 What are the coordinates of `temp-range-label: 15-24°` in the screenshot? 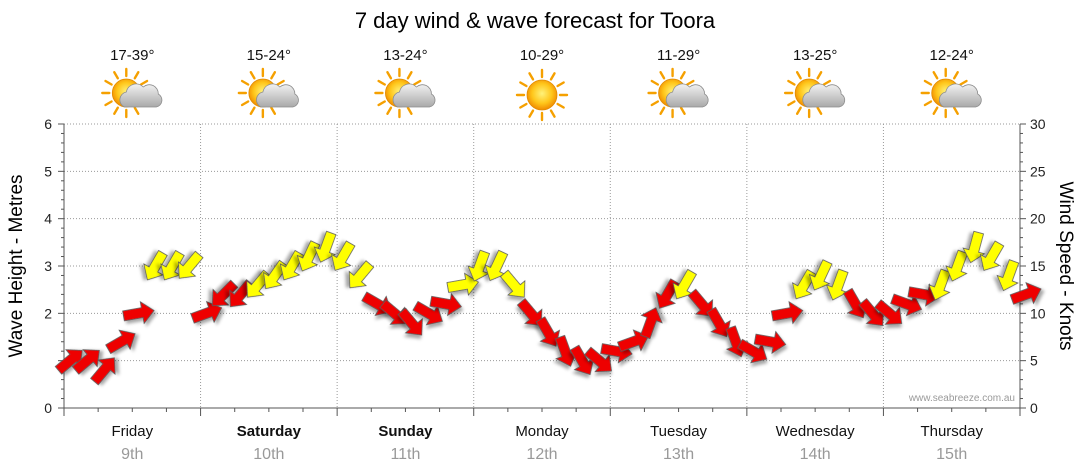 It's located at (269, 55).